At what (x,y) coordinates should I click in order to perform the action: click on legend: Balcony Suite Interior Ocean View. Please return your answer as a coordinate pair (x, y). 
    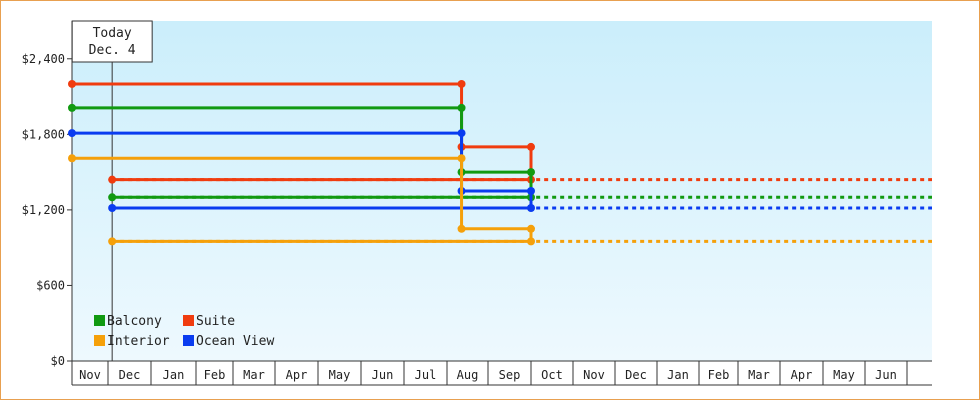
    Looking at the image, I should click on (184, 331).